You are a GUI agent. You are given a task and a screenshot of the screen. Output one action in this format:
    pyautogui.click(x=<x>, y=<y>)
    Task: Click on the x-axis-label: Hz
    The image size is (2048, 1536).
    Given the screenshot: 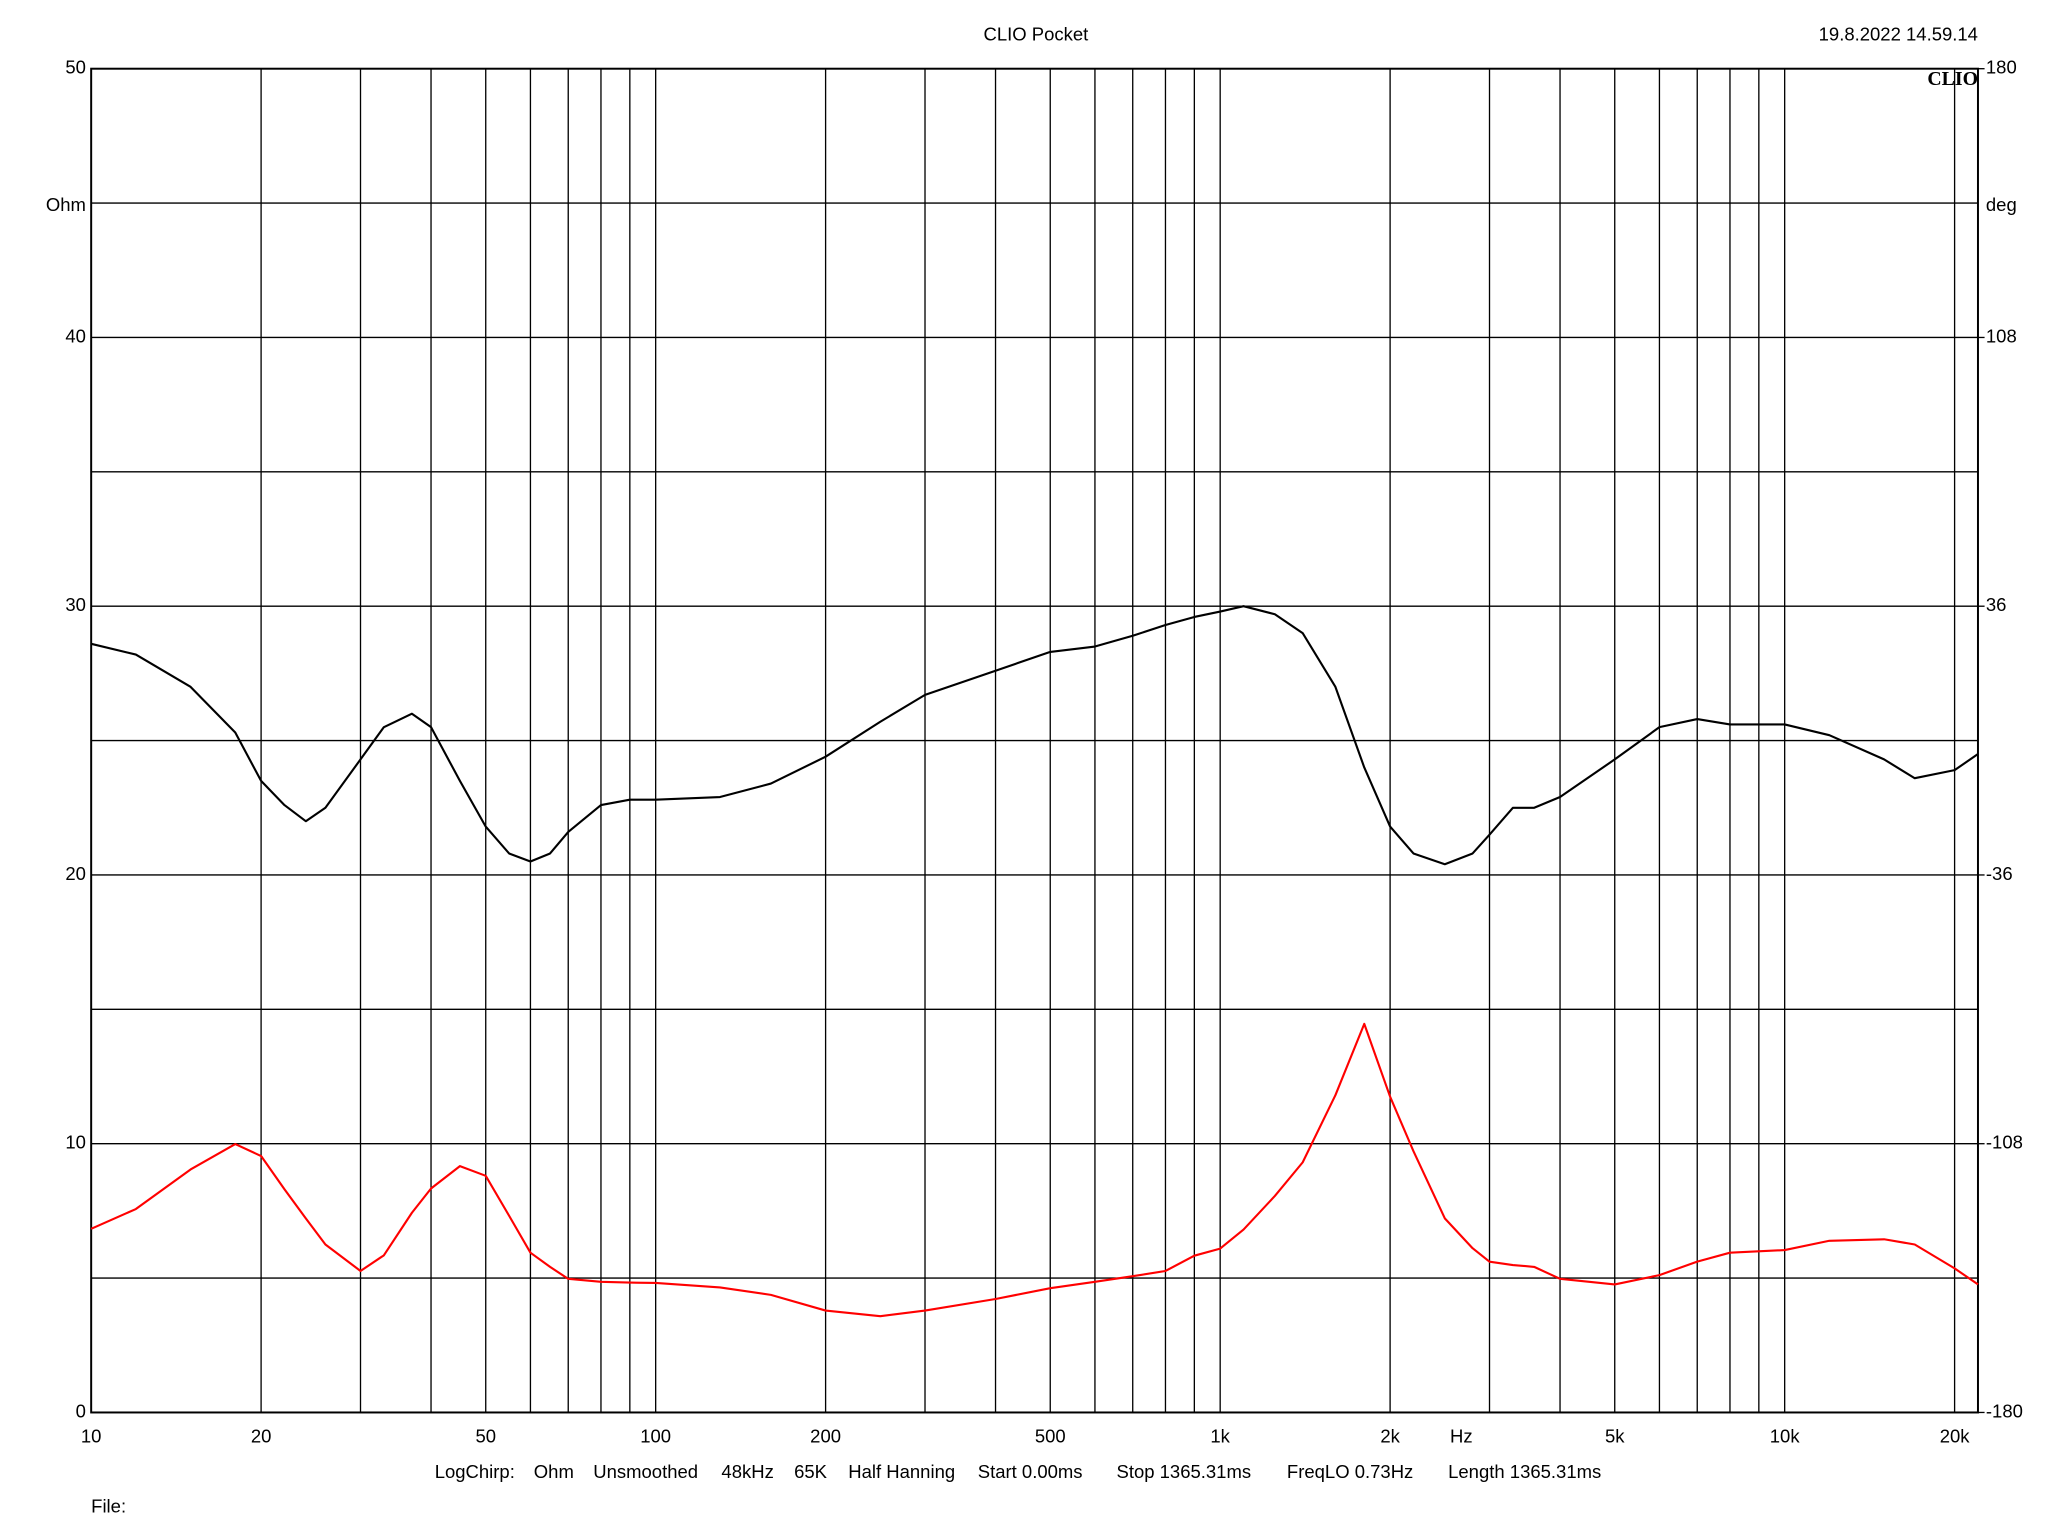 What is the action you would take?
    pyautogui.click(x=1461, y=1435)
    